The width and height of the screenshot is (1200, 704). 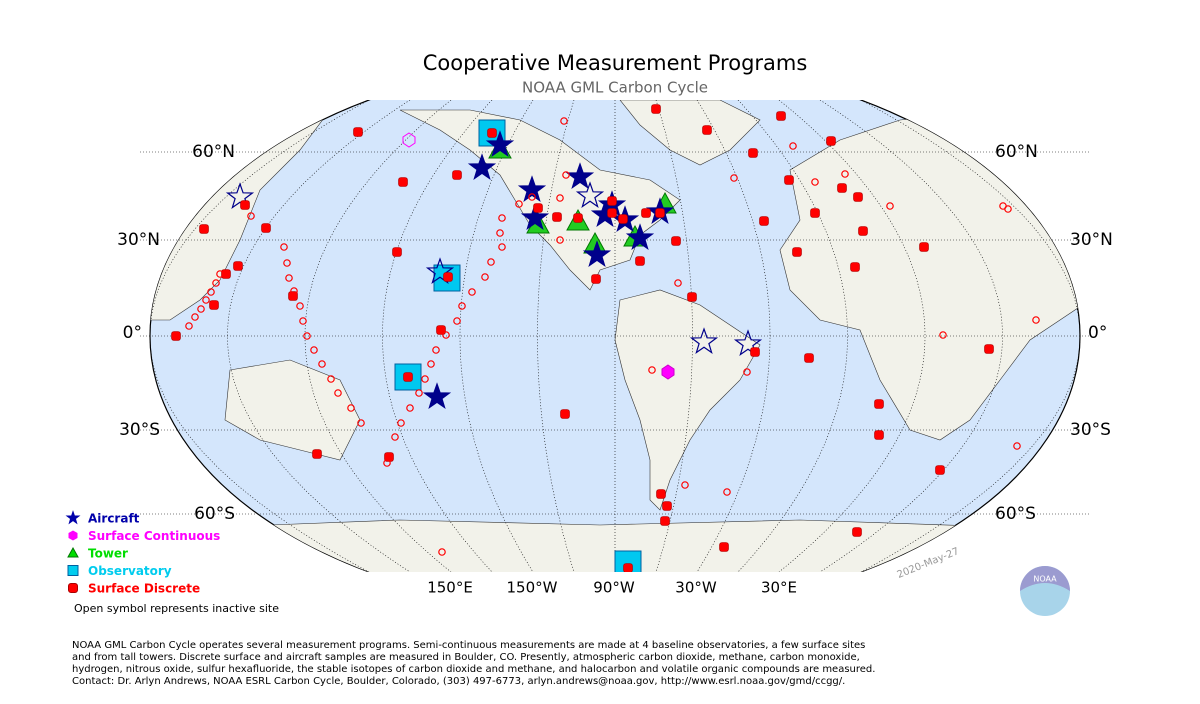 I want to click on legend-label: Tower, so click(x=108, y=554).